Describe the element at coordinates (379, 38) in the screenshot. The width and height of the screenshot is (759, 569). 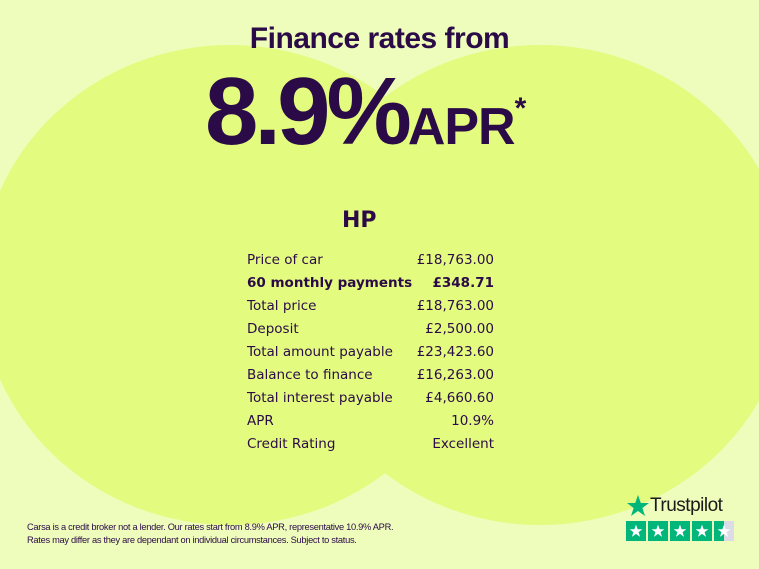
I see `headline-title: Finance rates from` at that location.